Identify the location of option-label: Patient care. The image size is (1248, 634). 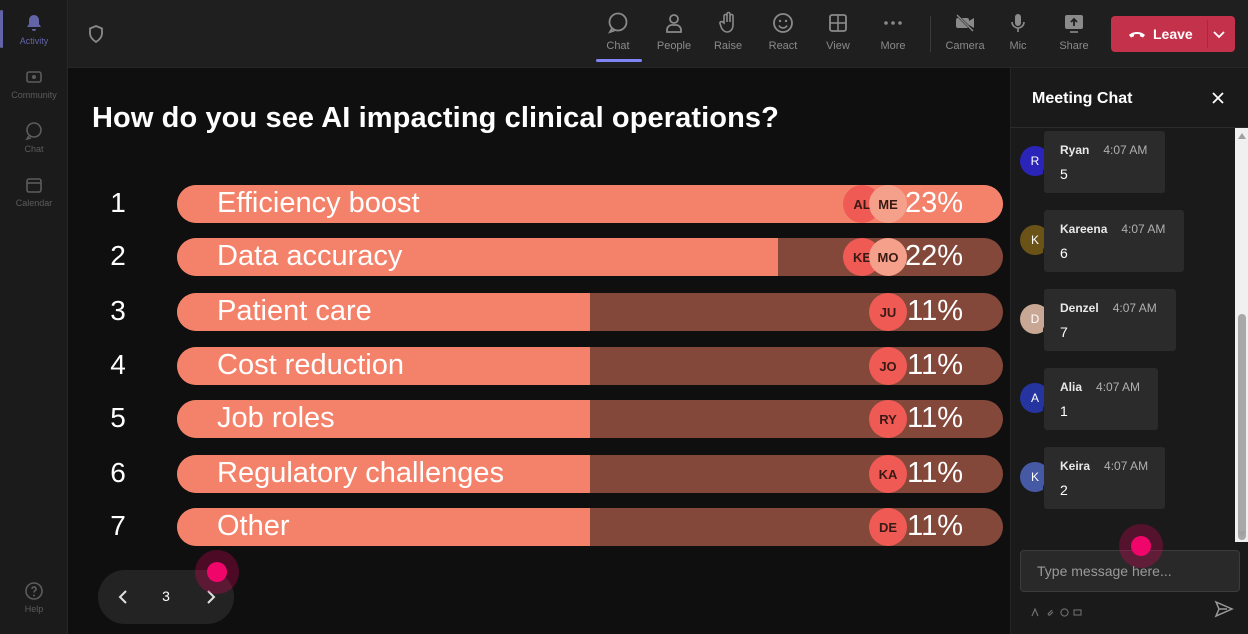
(294, 311).